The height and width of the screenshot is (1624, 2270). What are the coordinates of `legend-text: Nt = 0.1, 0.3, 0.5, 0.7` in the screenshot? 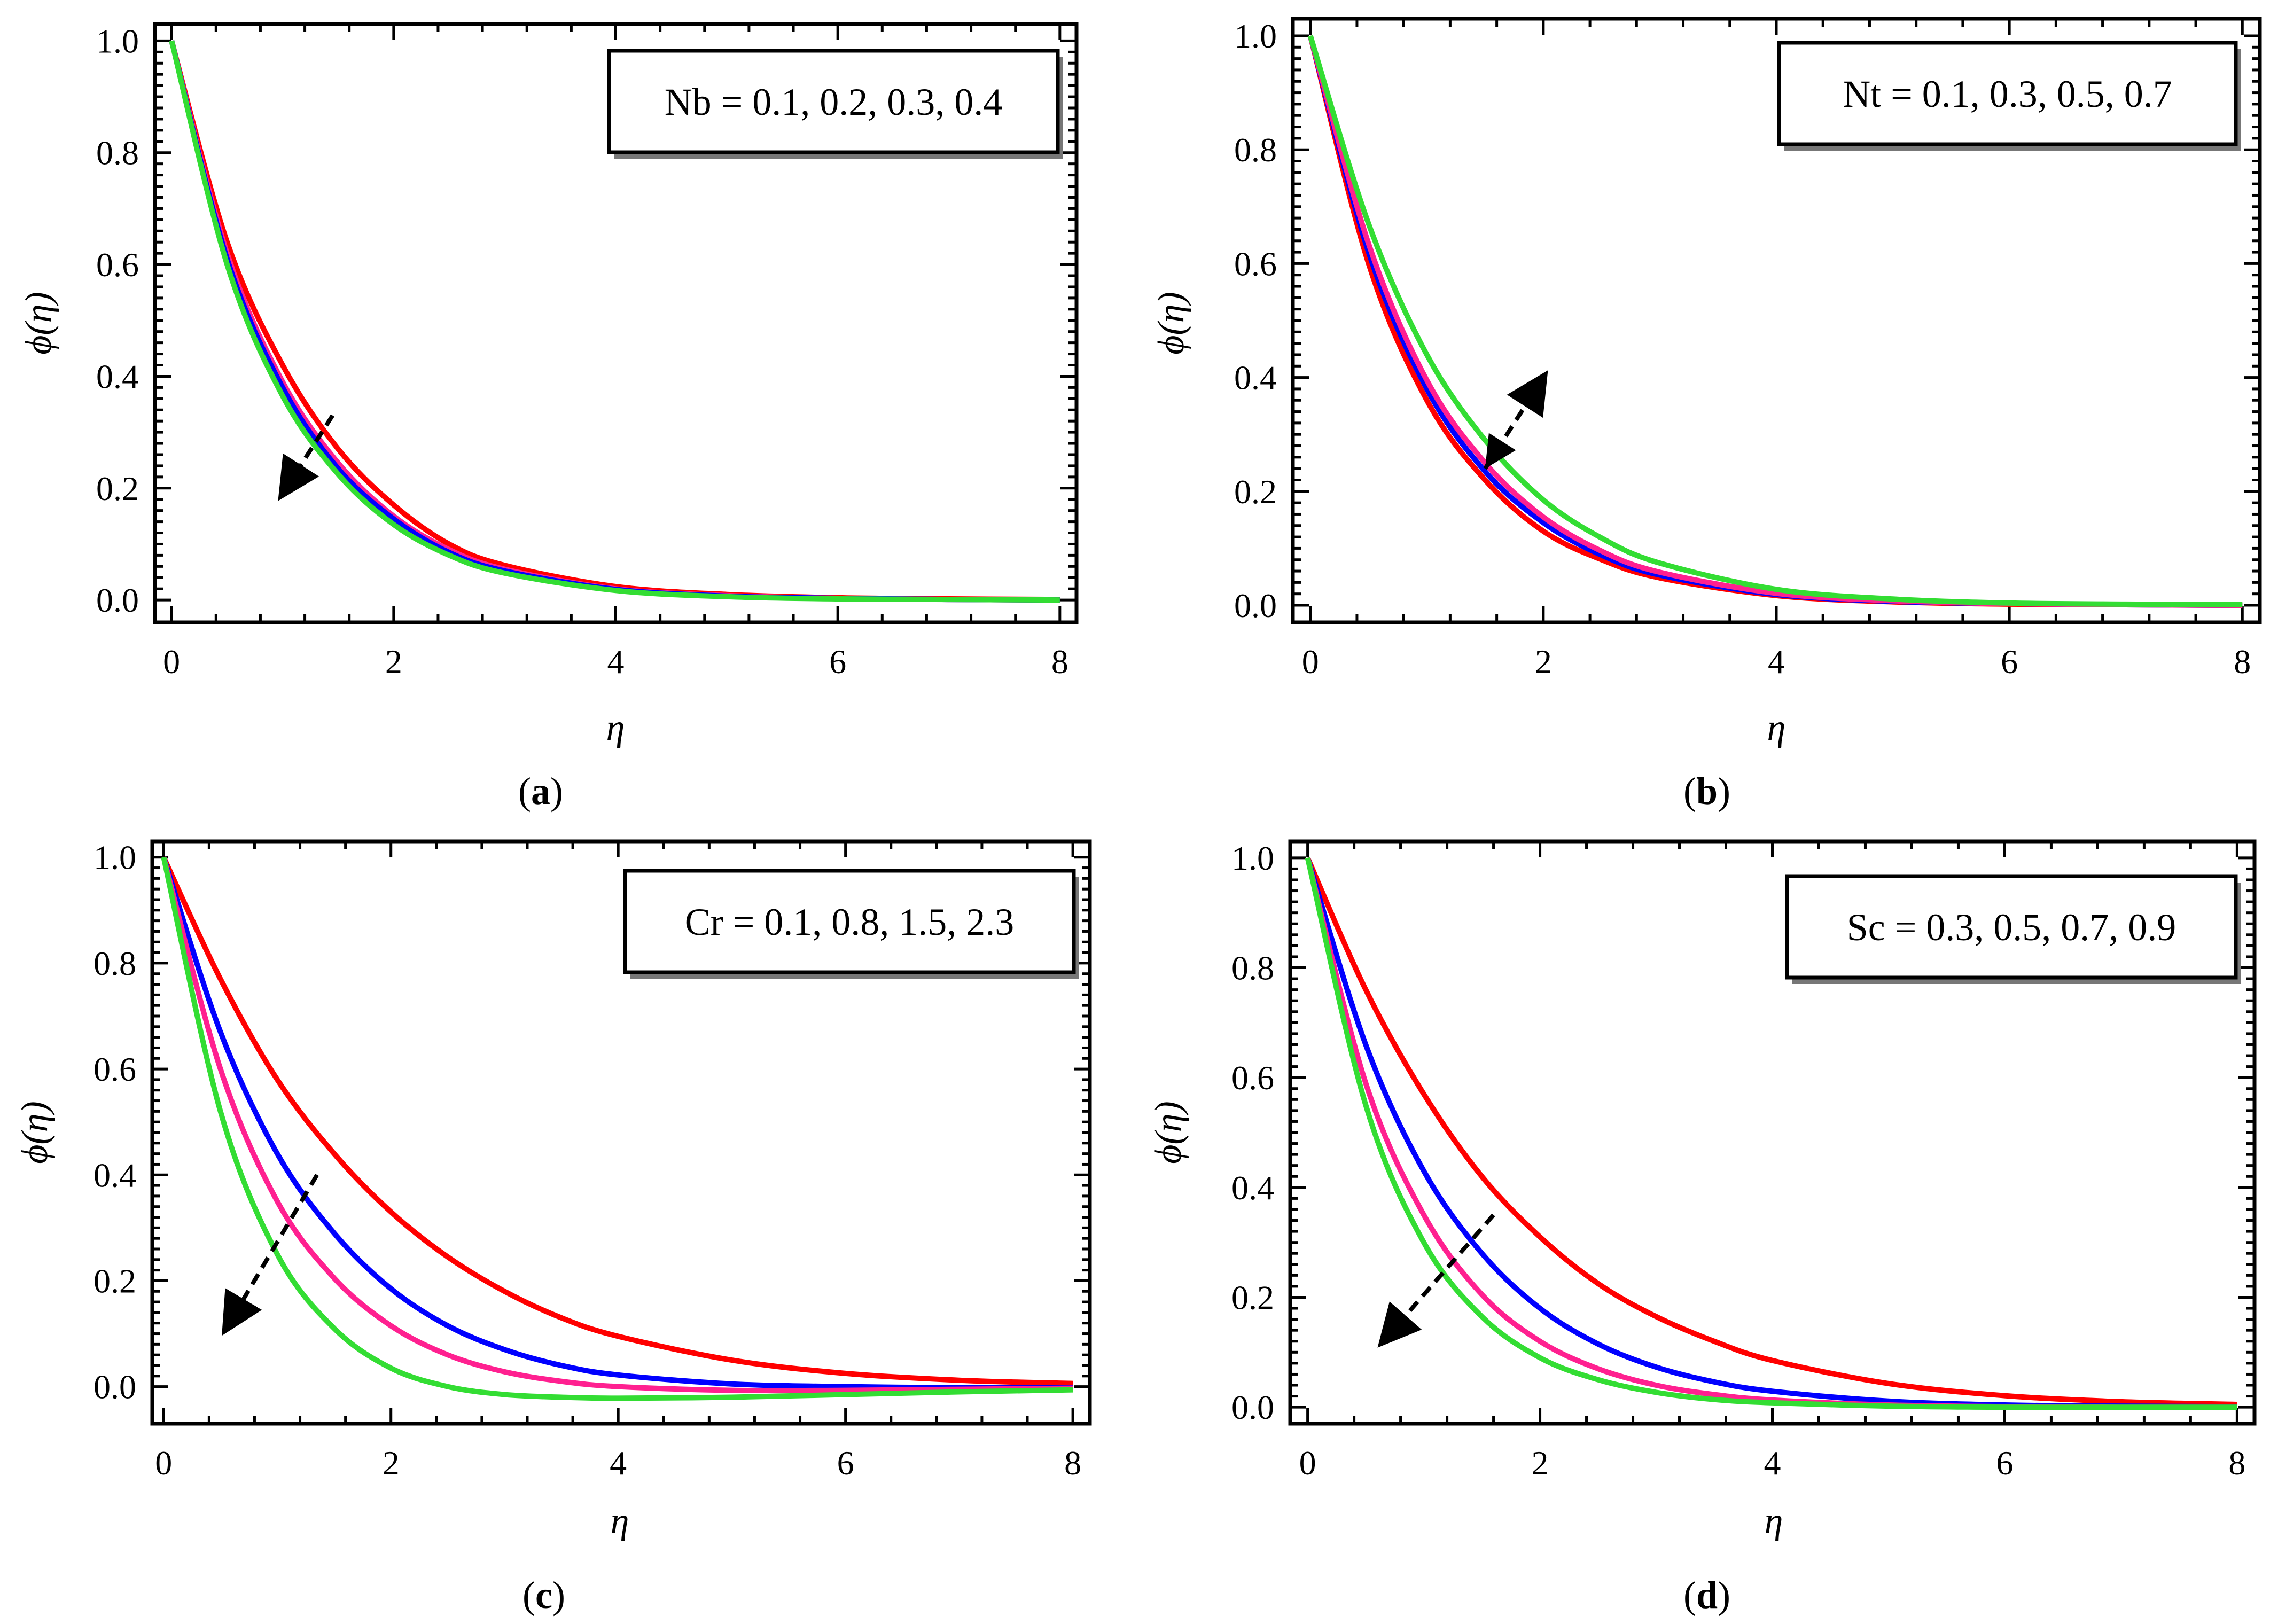 It's located at (2007, 94).